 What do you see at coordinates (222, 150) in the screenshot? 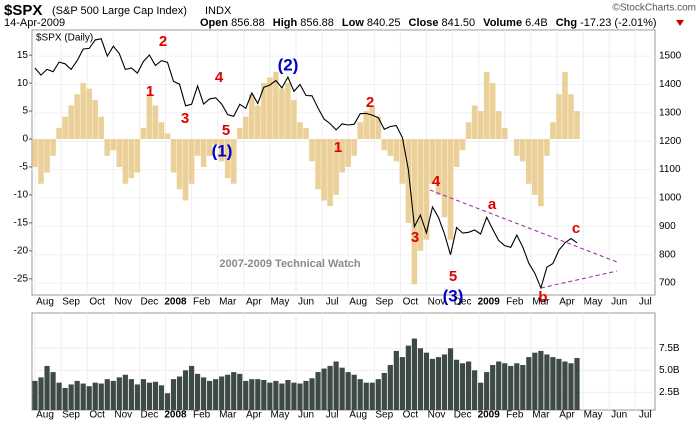
I see `wave-label: (1)` at bounding box center [222, 150].